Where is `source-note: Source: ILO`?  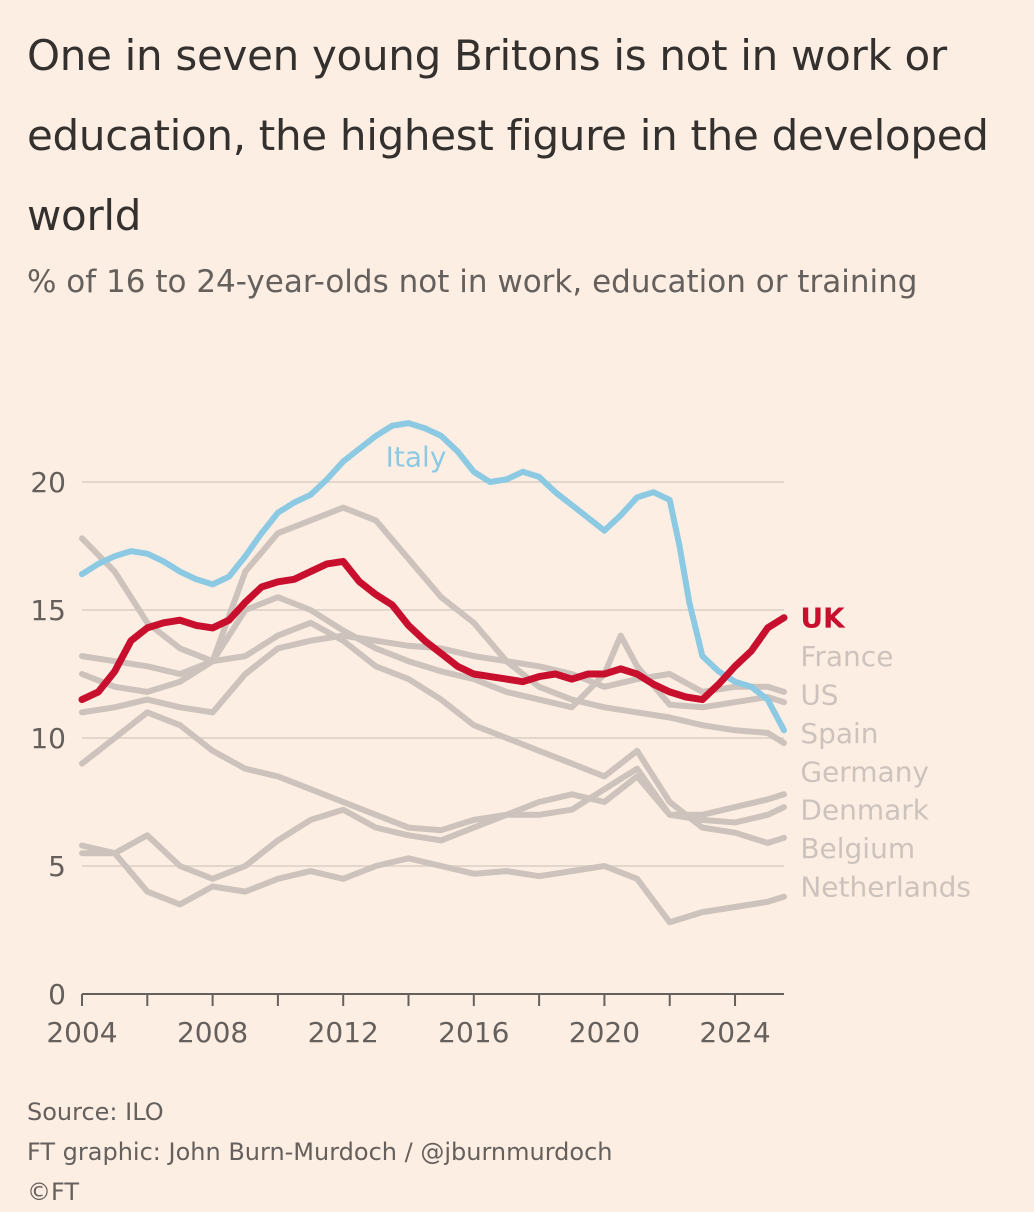
source-note: Source: ILO is located at coordinates (95, 1112).